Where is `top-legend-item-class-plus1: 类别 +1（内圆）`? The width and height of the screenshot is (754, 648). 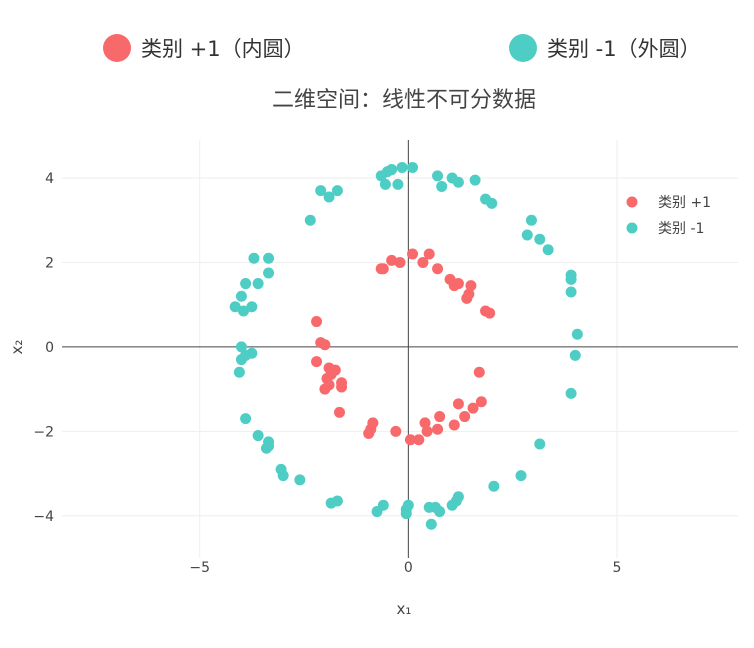
top-legend-item-class-plus1: 类别 +1（内圆） is located at coordinates (204, 48).